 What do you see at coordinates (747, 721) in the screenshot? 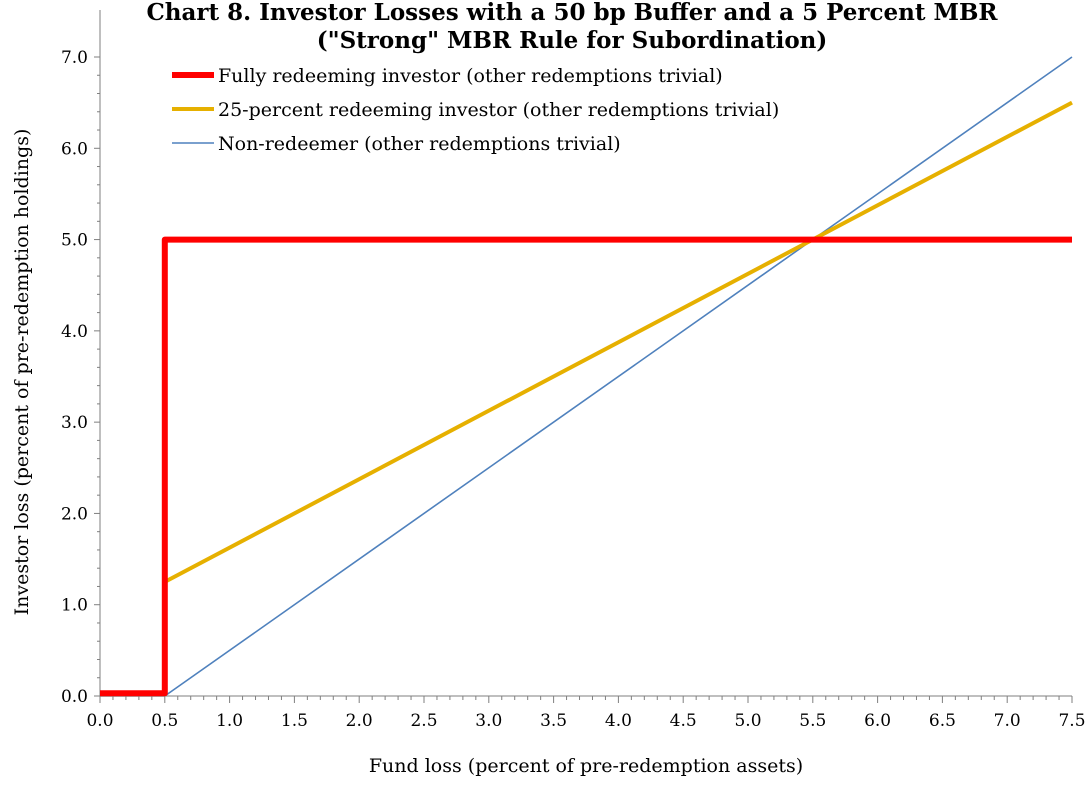
I see `x-tick-label: 5.0` at bounding box center [747, 721].